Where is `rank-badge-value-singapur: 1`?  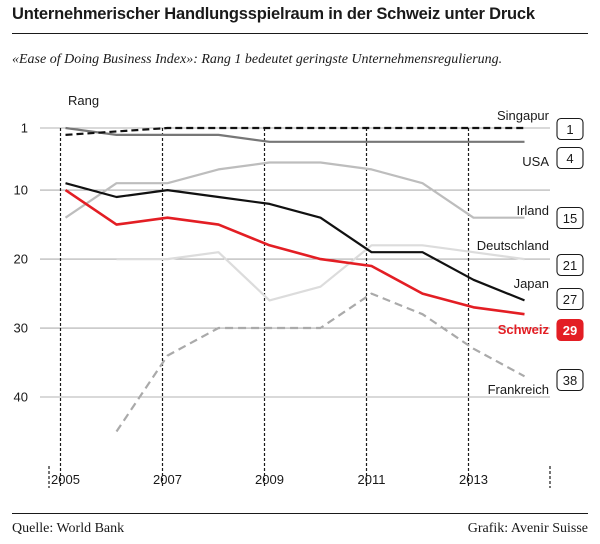
rank-badge-value-singapur: 1 is located at coordinates (569, 129).